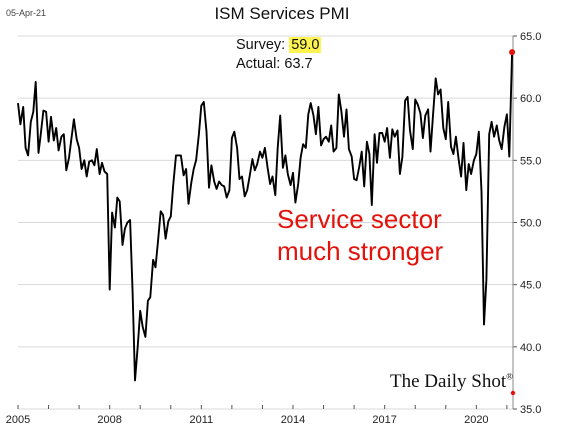 This screenshot has height=436, width=564. Describe the element at coordinates (476, 420) in the screenshot. I see `x-tick-label: 2020` at that location.